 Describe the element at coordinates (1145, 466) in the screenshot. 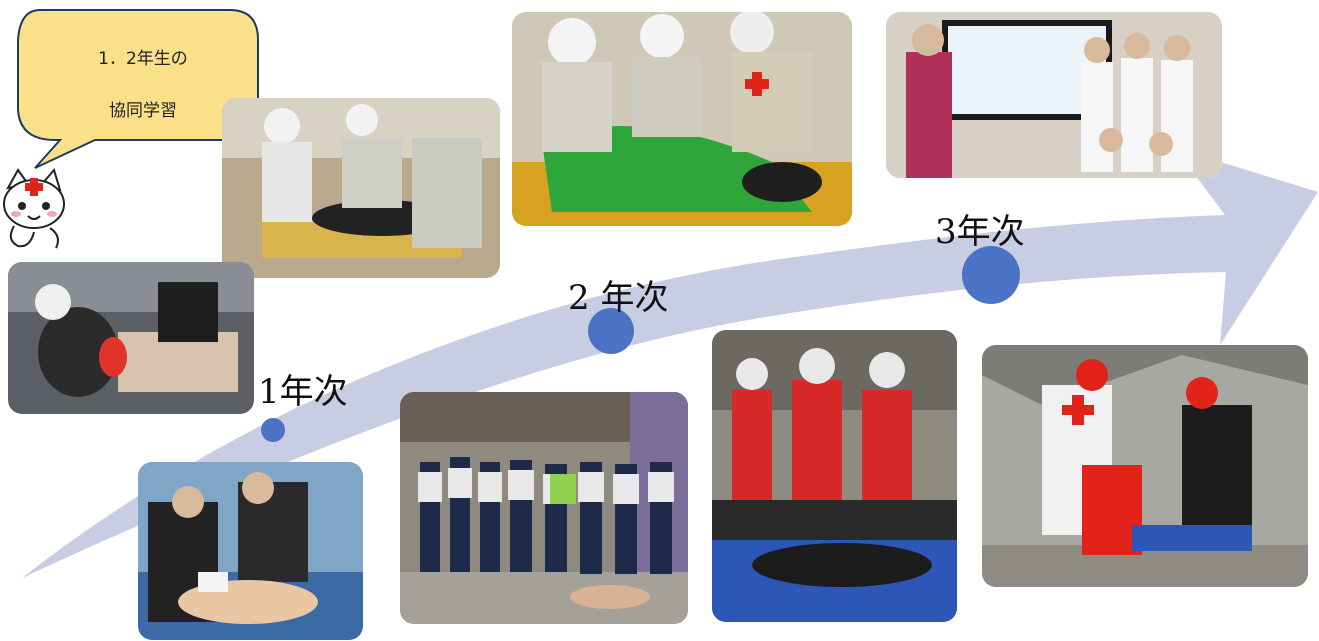

I see `photo-tent-rescue` at that location.